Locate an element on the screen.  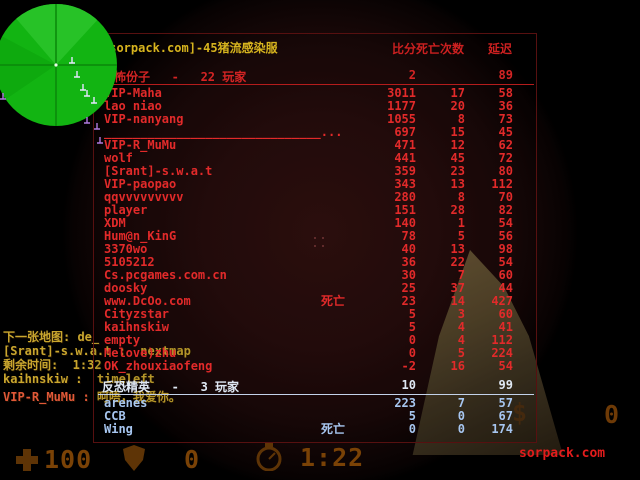
player-row: lao niao 1177 20 36 is located at coordinates (316, 106).